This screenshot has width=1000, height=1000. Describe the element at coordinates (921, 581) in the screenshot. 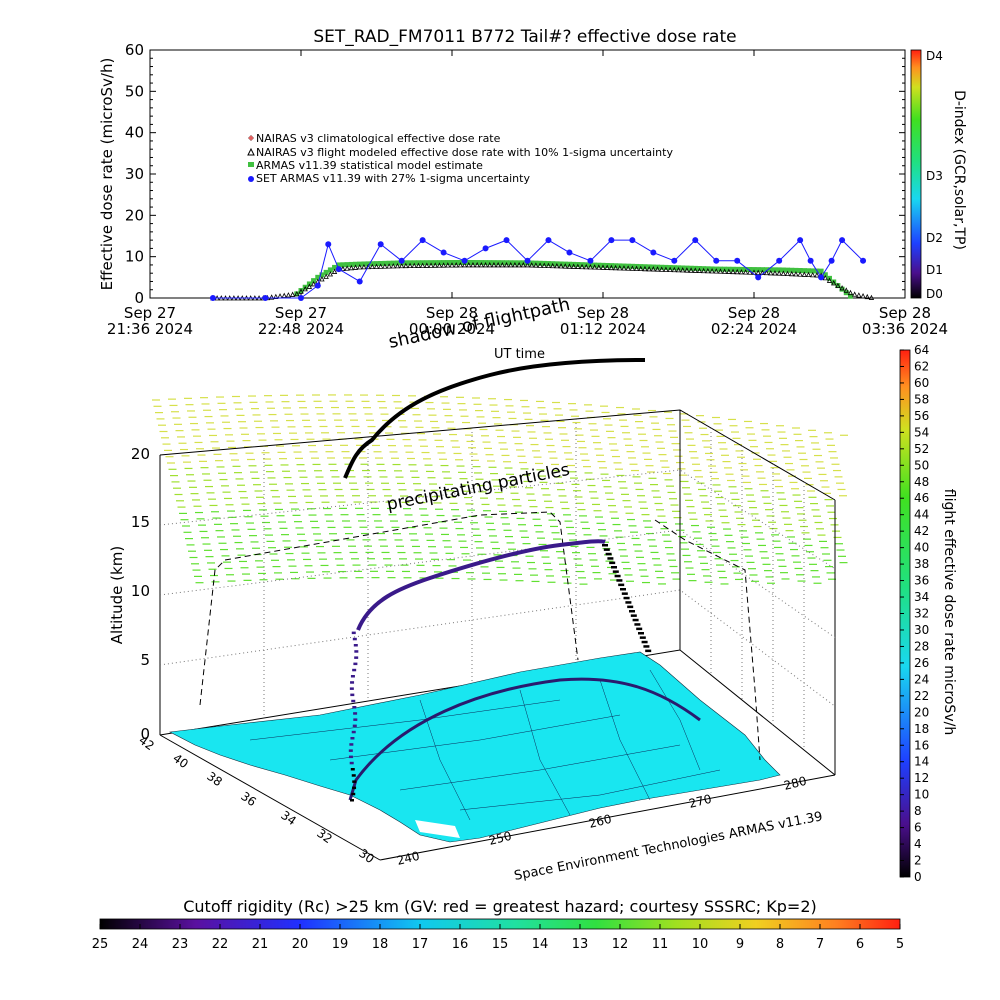

I see `dose-tick-label: 36` at that location.